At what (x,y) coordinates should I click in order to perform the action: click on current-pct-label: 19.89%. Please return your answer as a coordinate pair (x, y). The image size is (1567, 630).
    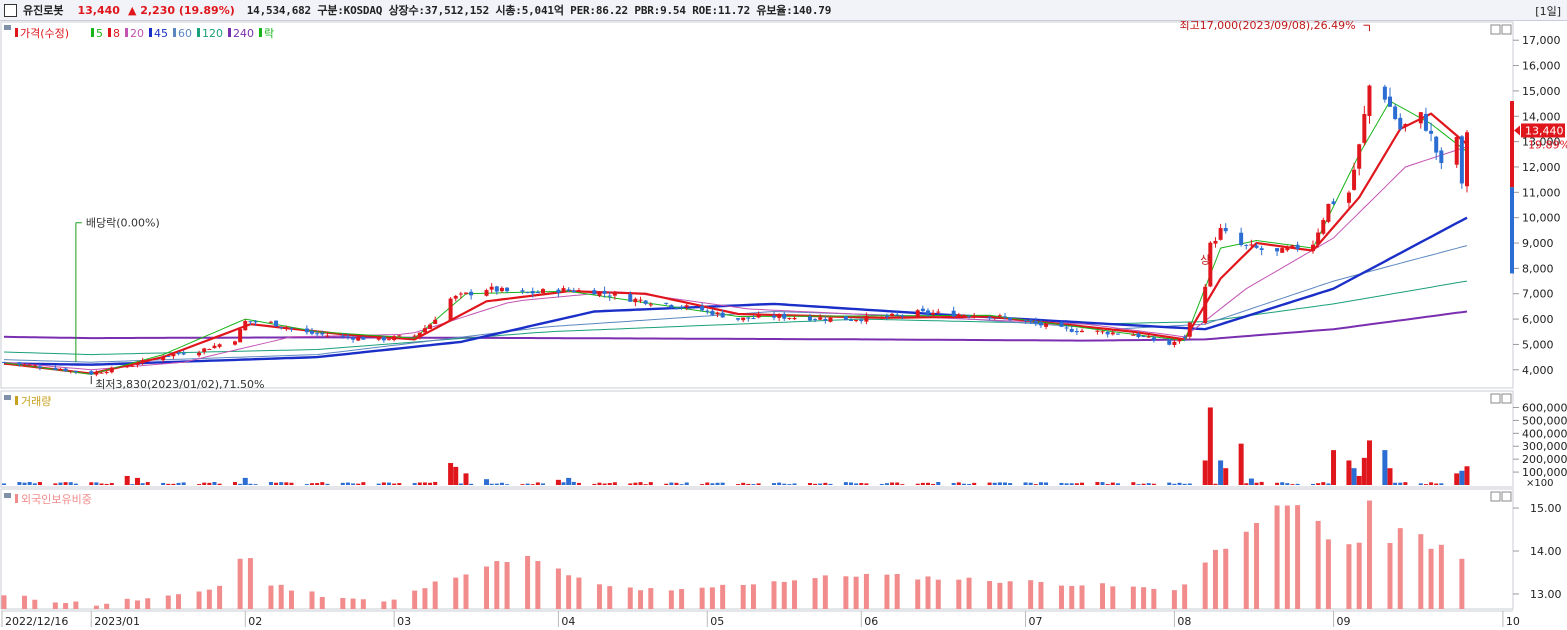
    Looking at the image, I should click on (1547, 144).